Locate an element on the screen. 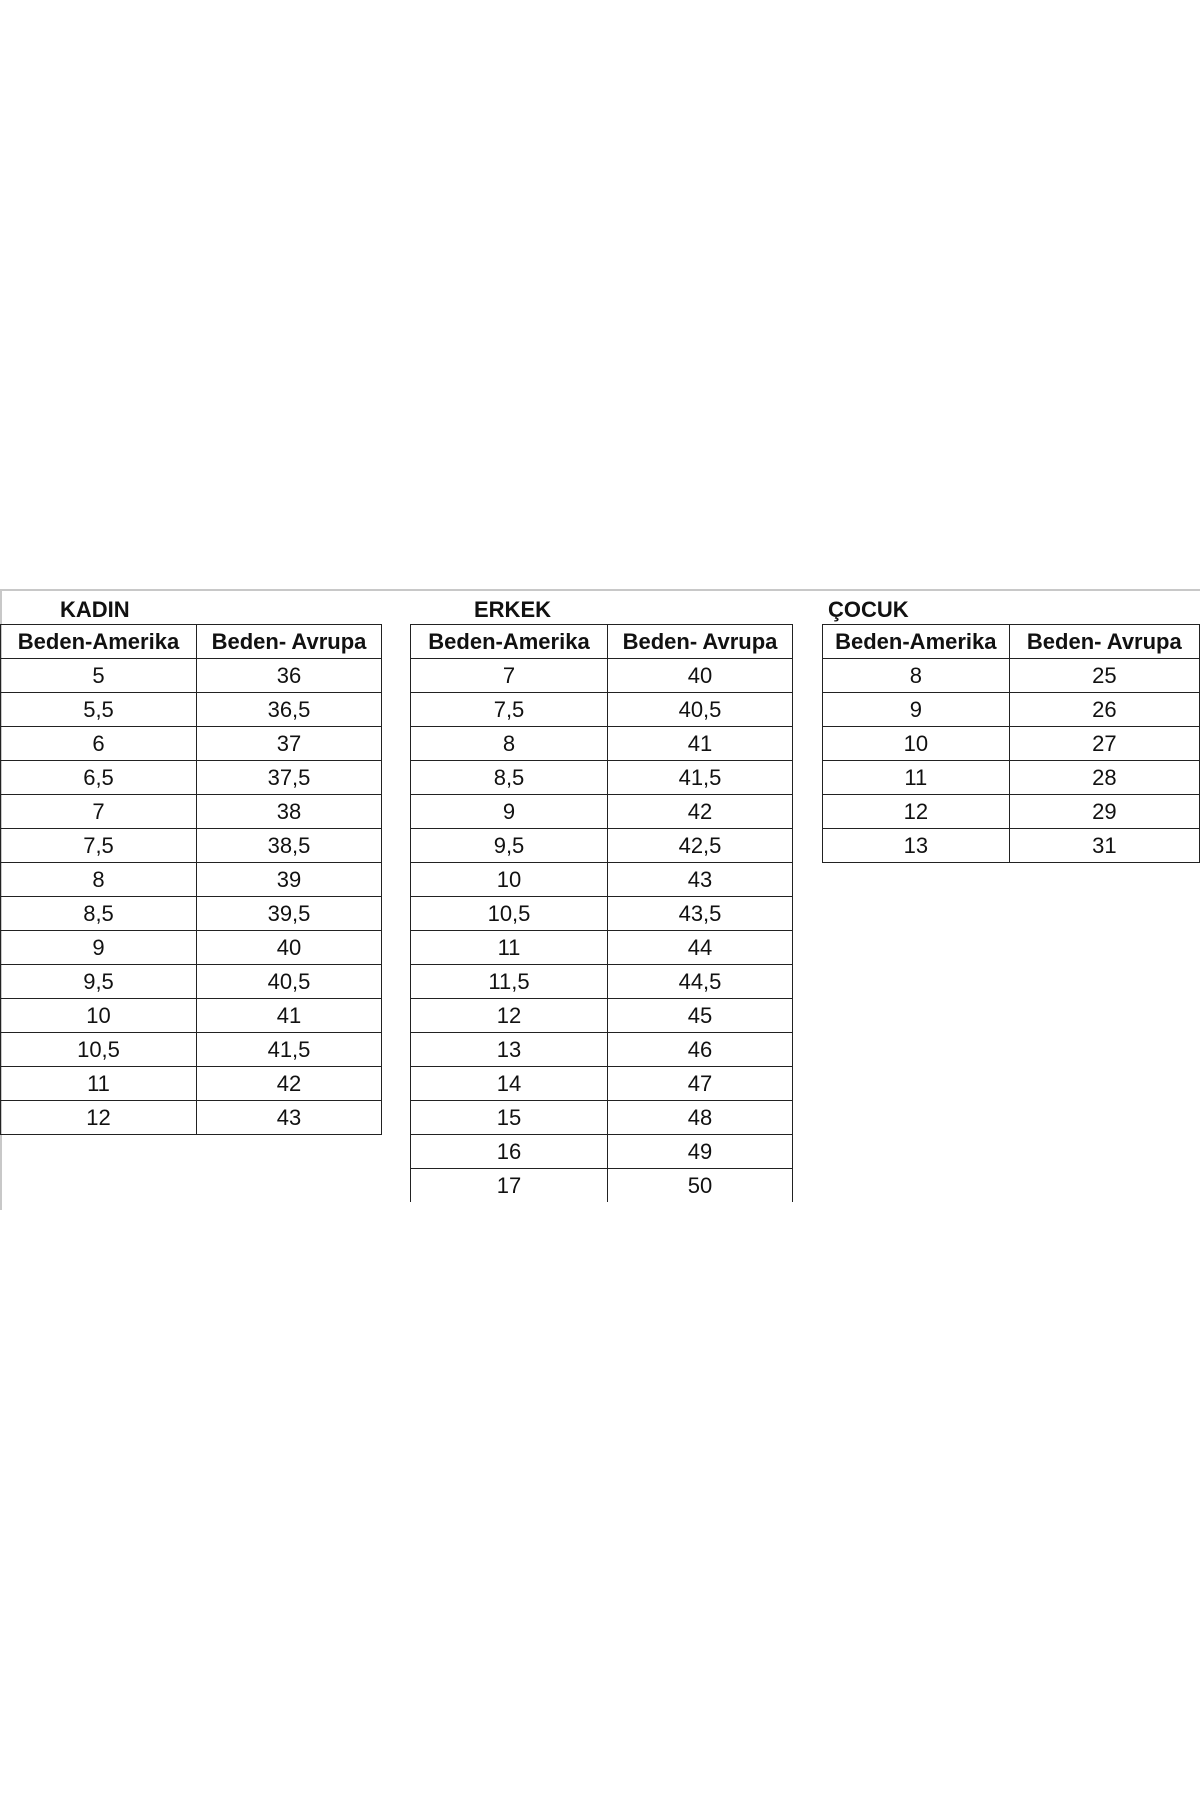 The height and width of the screenshot is (1800, 1200). table-row: 9 42 is located at coordinates (601, 811).